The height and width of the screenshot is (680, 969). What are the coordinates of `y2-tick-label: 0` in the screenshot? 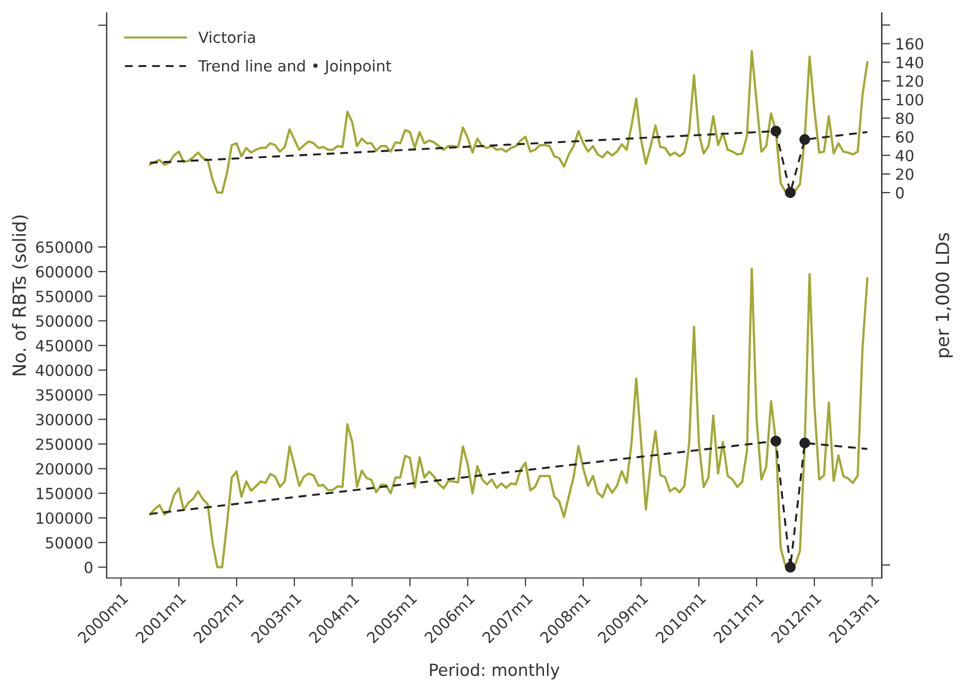 It's located at (900, 193).